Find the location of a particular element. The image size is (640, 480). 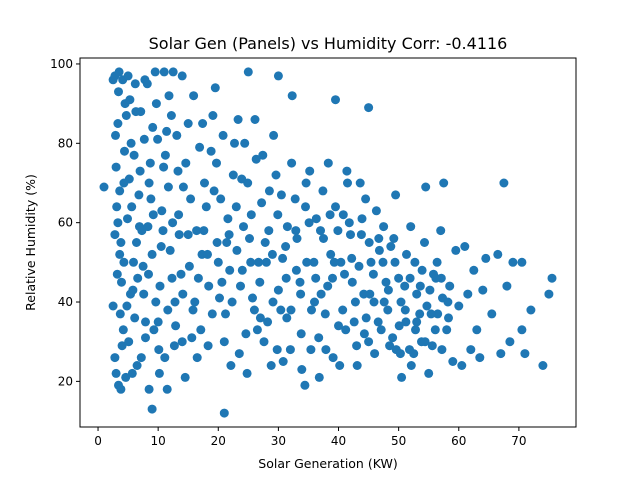

y-tick-label: 20 is located at coordinates (65, 381).